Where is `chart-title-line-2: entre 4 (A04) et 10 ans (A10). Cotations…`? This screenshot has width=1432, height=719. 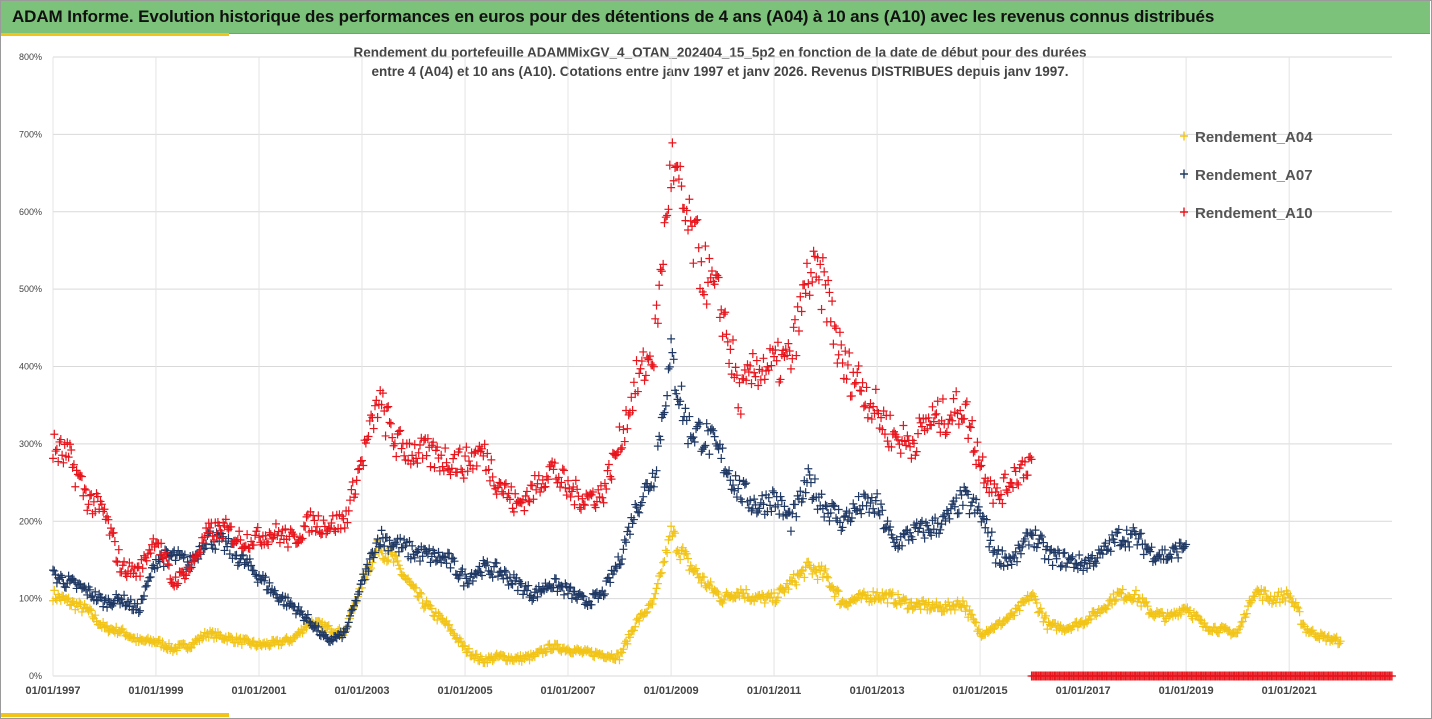
chart-title-line-2: entre 4 (A04) et 10 ans (A10). Cotations… is located at coordinates (720, 71).